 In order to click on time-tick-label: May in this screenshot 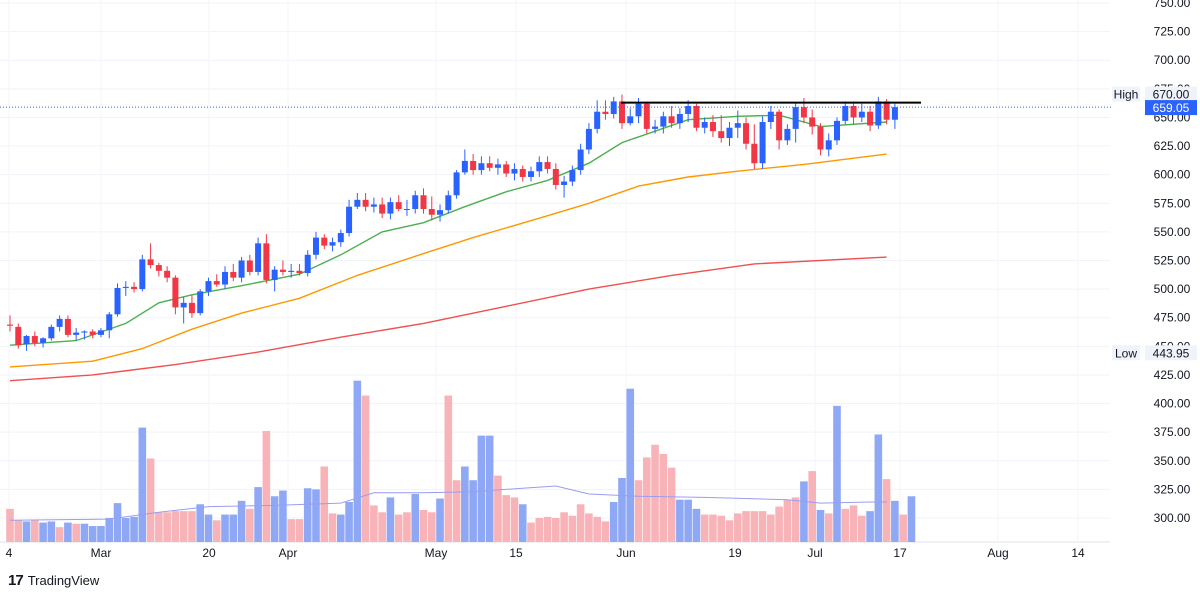, I will do `click(436, 553)`.